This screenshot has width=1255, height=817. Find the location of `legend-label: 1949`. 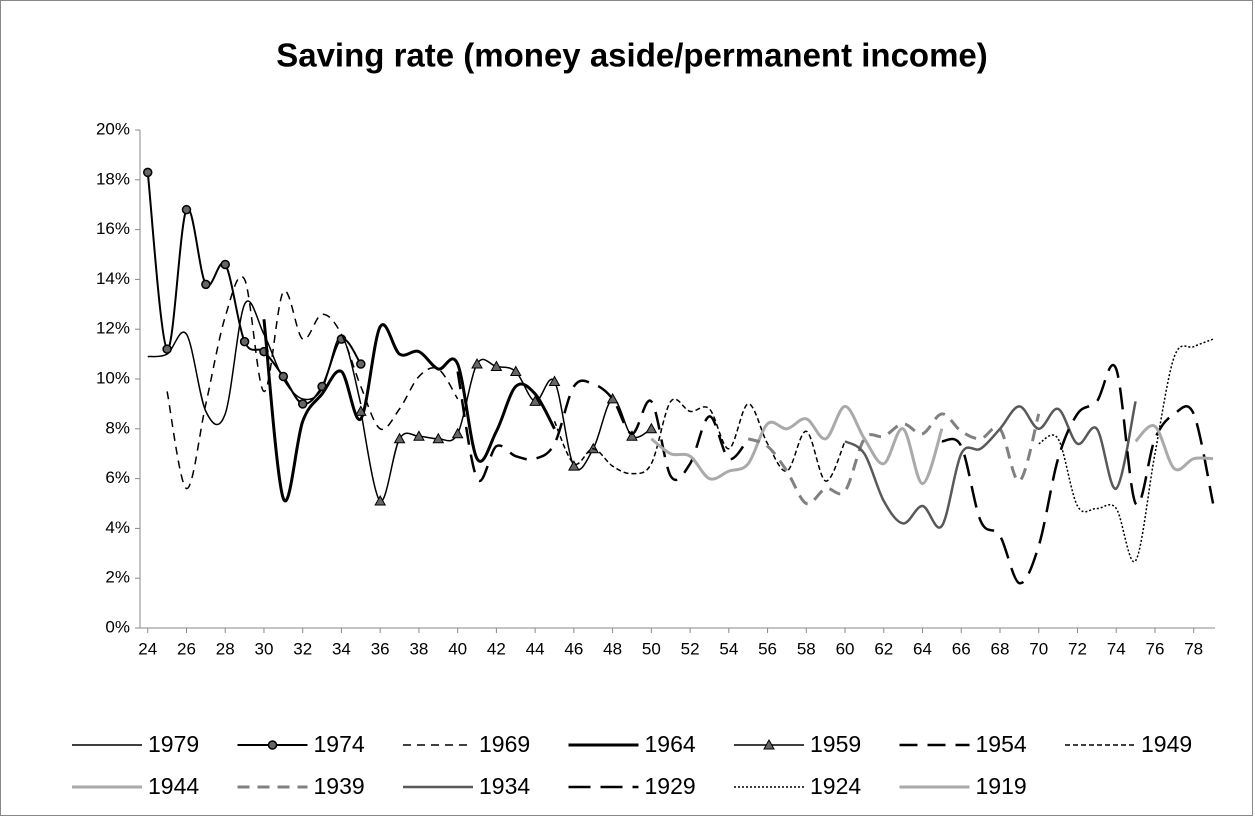

legend-label: 1949 is located at coordinates (1166, 744).